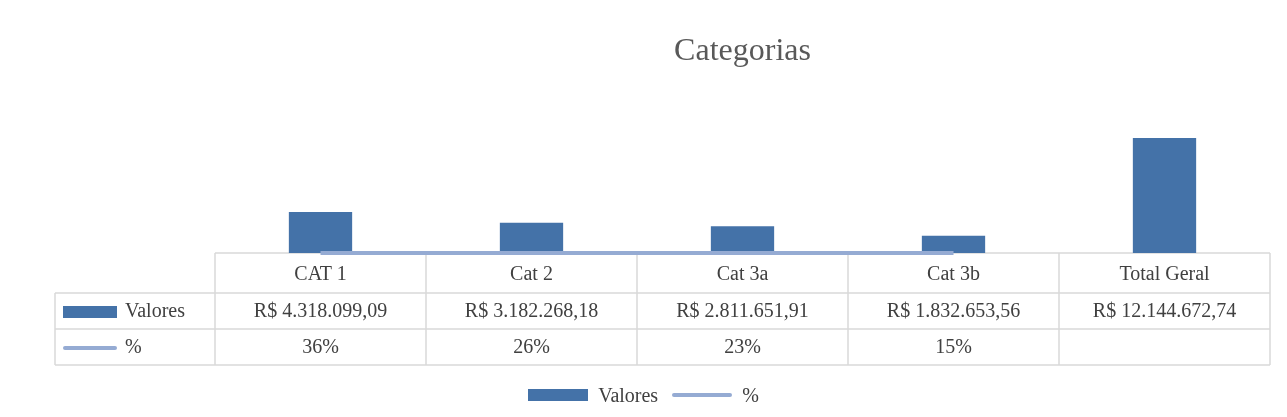 The width and height of the screenshot is (1287, 417). What do you see at coordinates (320, 310) in the screenshot?
I see `data-label: R$ 4.318.099,09` at bounding box center [320, 310].